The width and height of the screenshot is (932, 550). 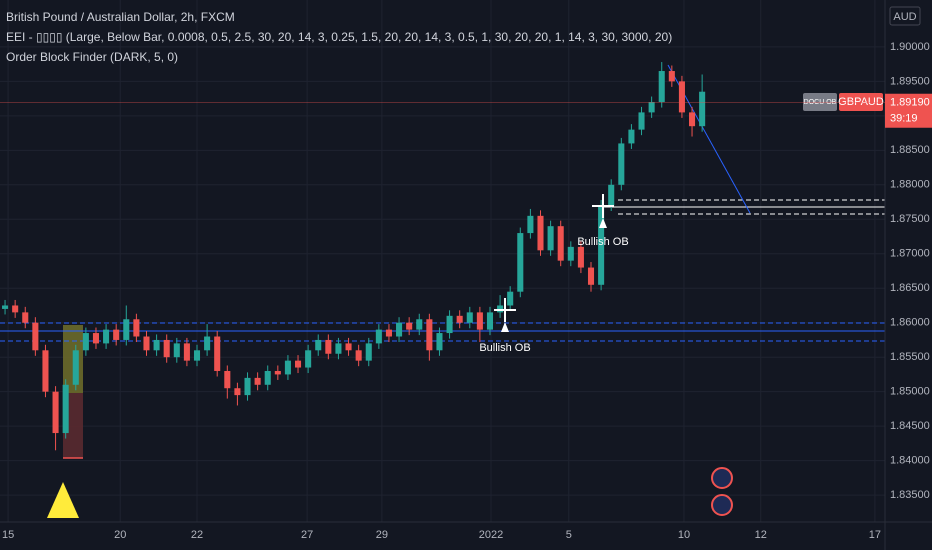 I want to click on last-price-box, so click(x=908, y=110).